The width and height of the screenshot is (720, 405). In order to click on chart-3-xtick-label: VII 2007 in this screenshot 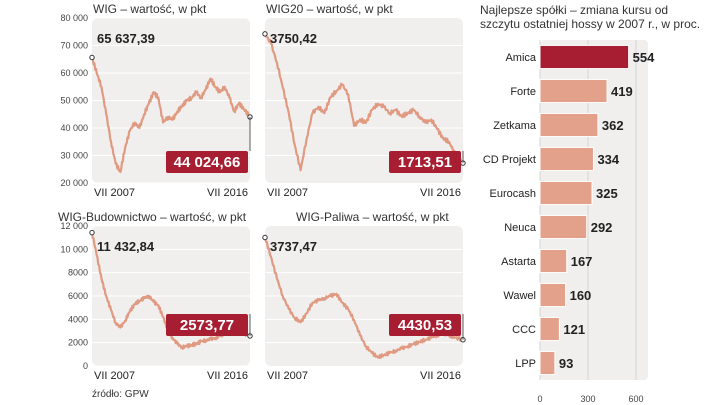, I will do `click(287, 376)`.